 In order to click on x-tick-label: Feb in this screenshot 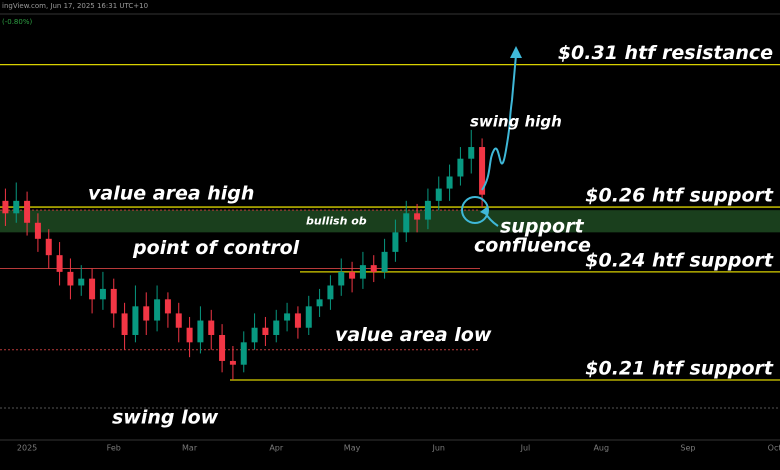, I will do `click(114, 448)`.